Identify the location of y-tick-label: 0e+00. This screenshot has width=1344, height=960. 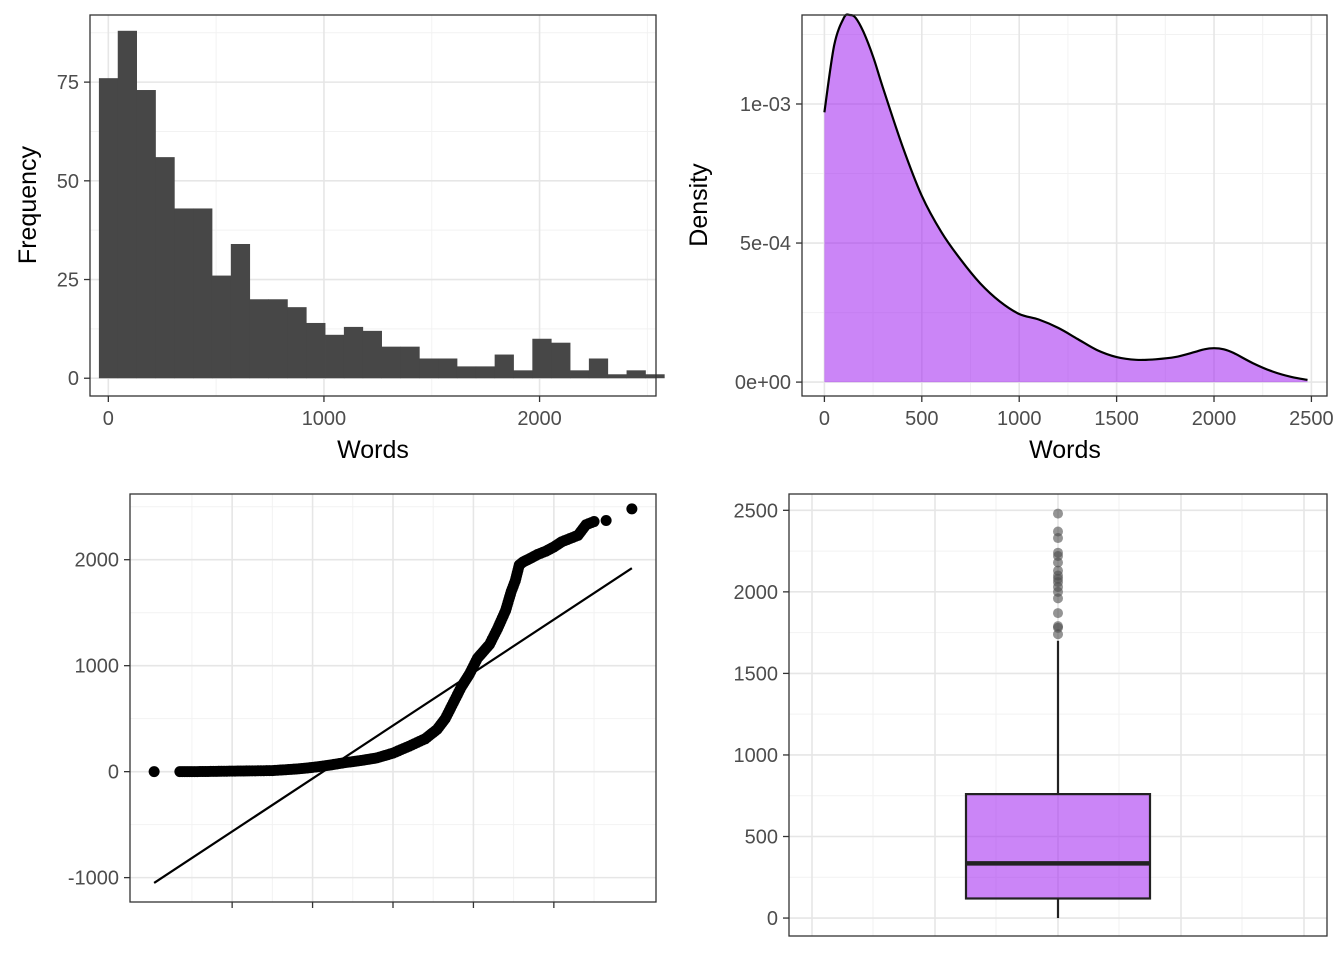
(763, 383).